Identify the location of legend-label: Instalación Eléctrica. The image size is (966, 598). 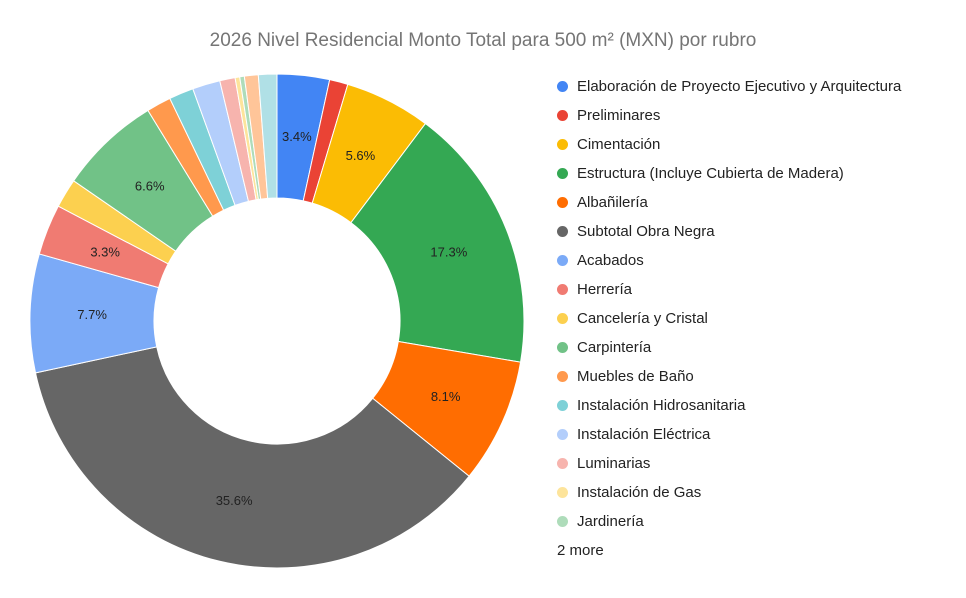
(644, 434).